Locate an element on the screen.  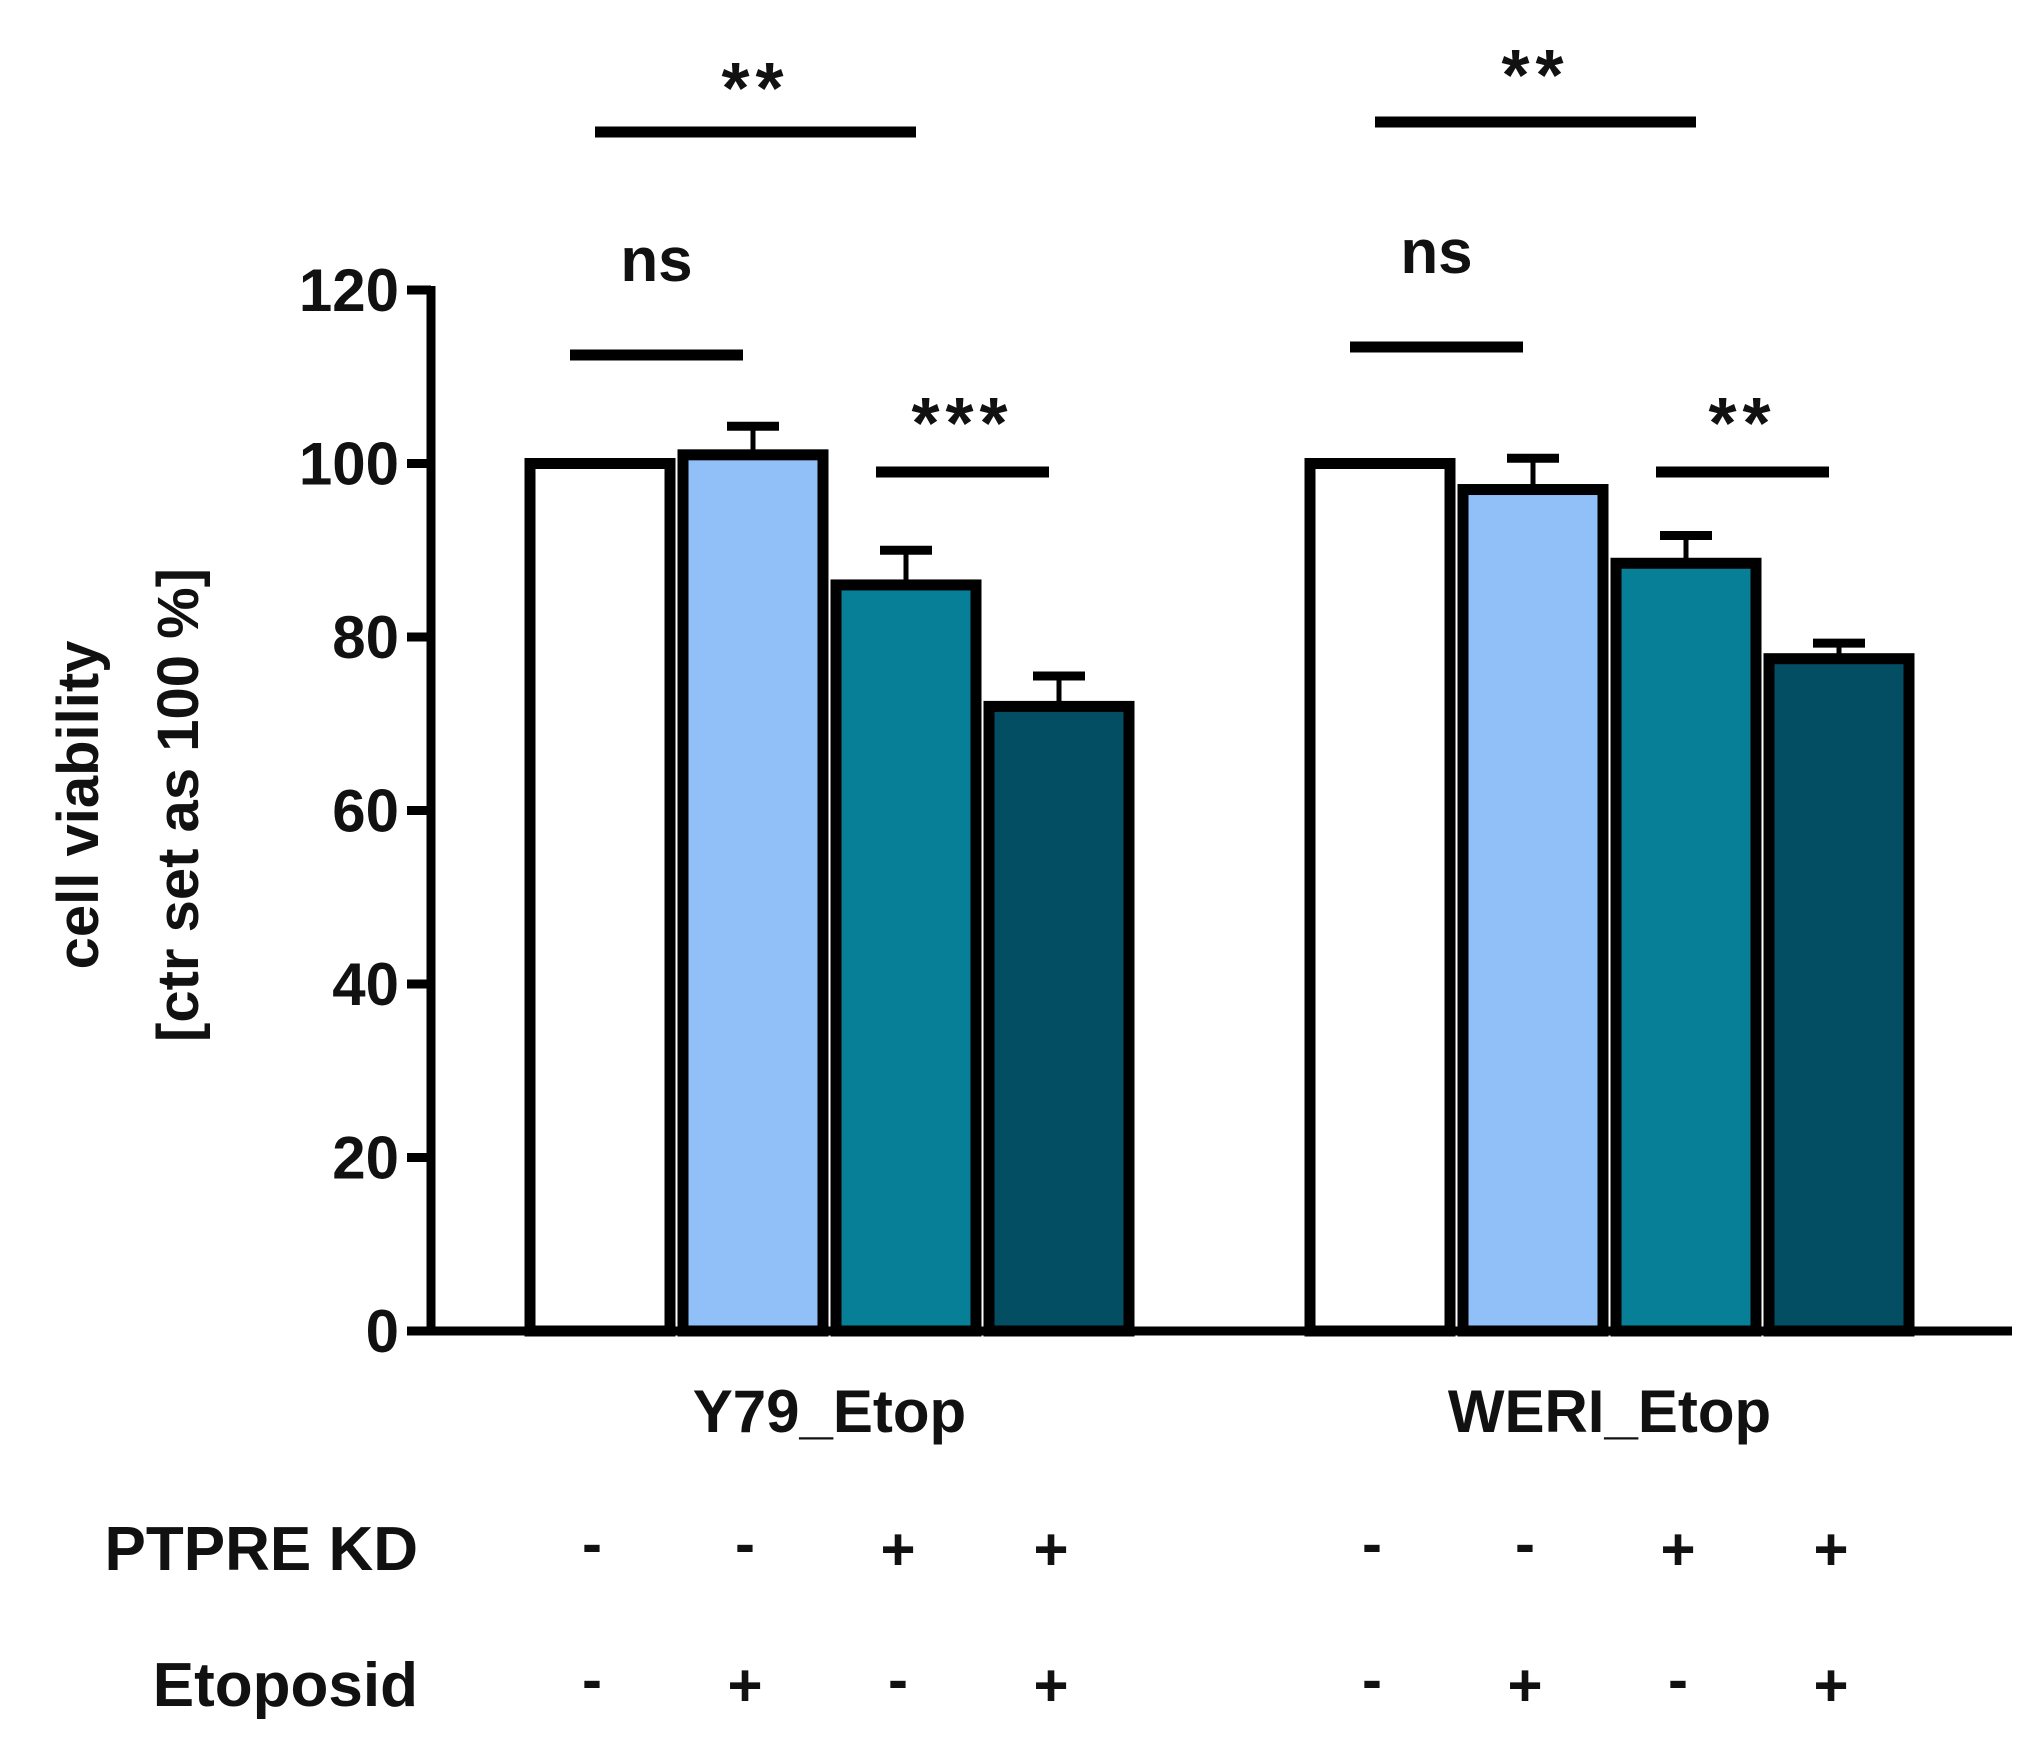
y-tick-label: 100 is located at coordinates (349, 464).